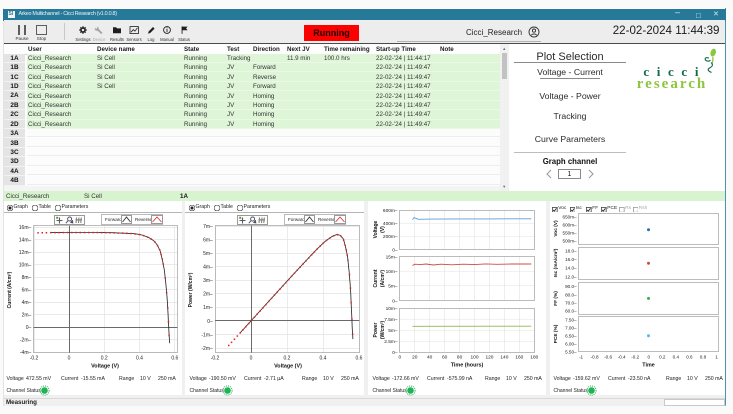  Describe the element at coordinates (581, 356) in the screenshot. I see `svg-text: -1` at that location.